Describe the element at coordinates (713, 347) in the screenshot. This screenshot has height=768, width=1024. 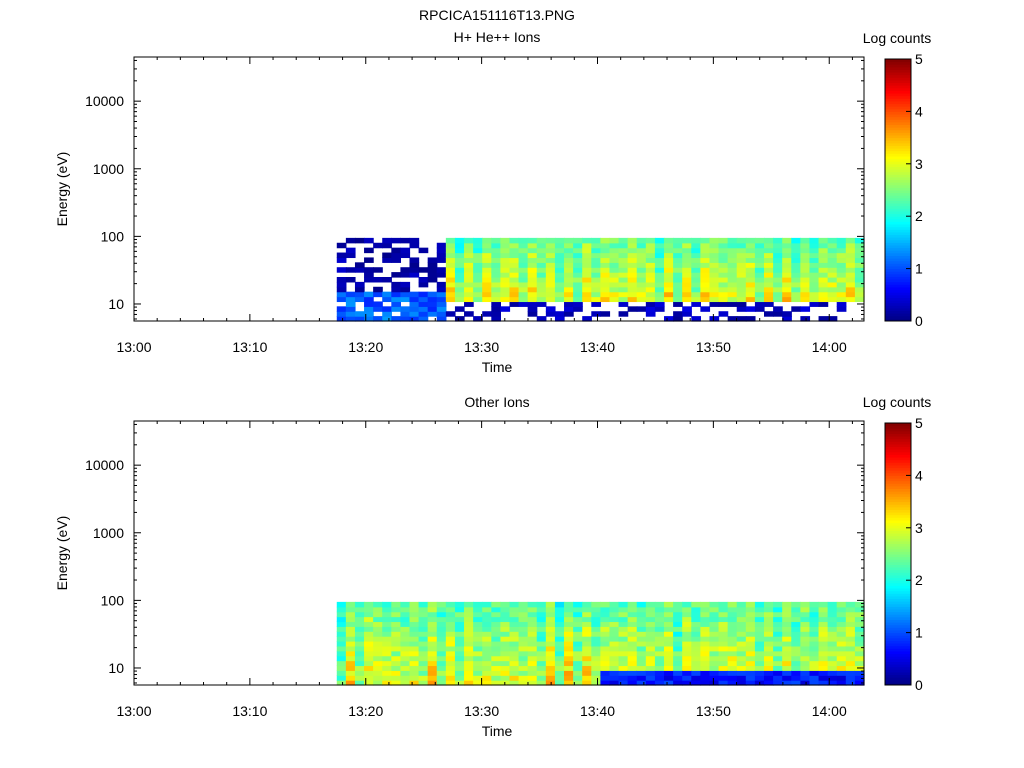
I see `x-tick-label: 13:50` at that location.